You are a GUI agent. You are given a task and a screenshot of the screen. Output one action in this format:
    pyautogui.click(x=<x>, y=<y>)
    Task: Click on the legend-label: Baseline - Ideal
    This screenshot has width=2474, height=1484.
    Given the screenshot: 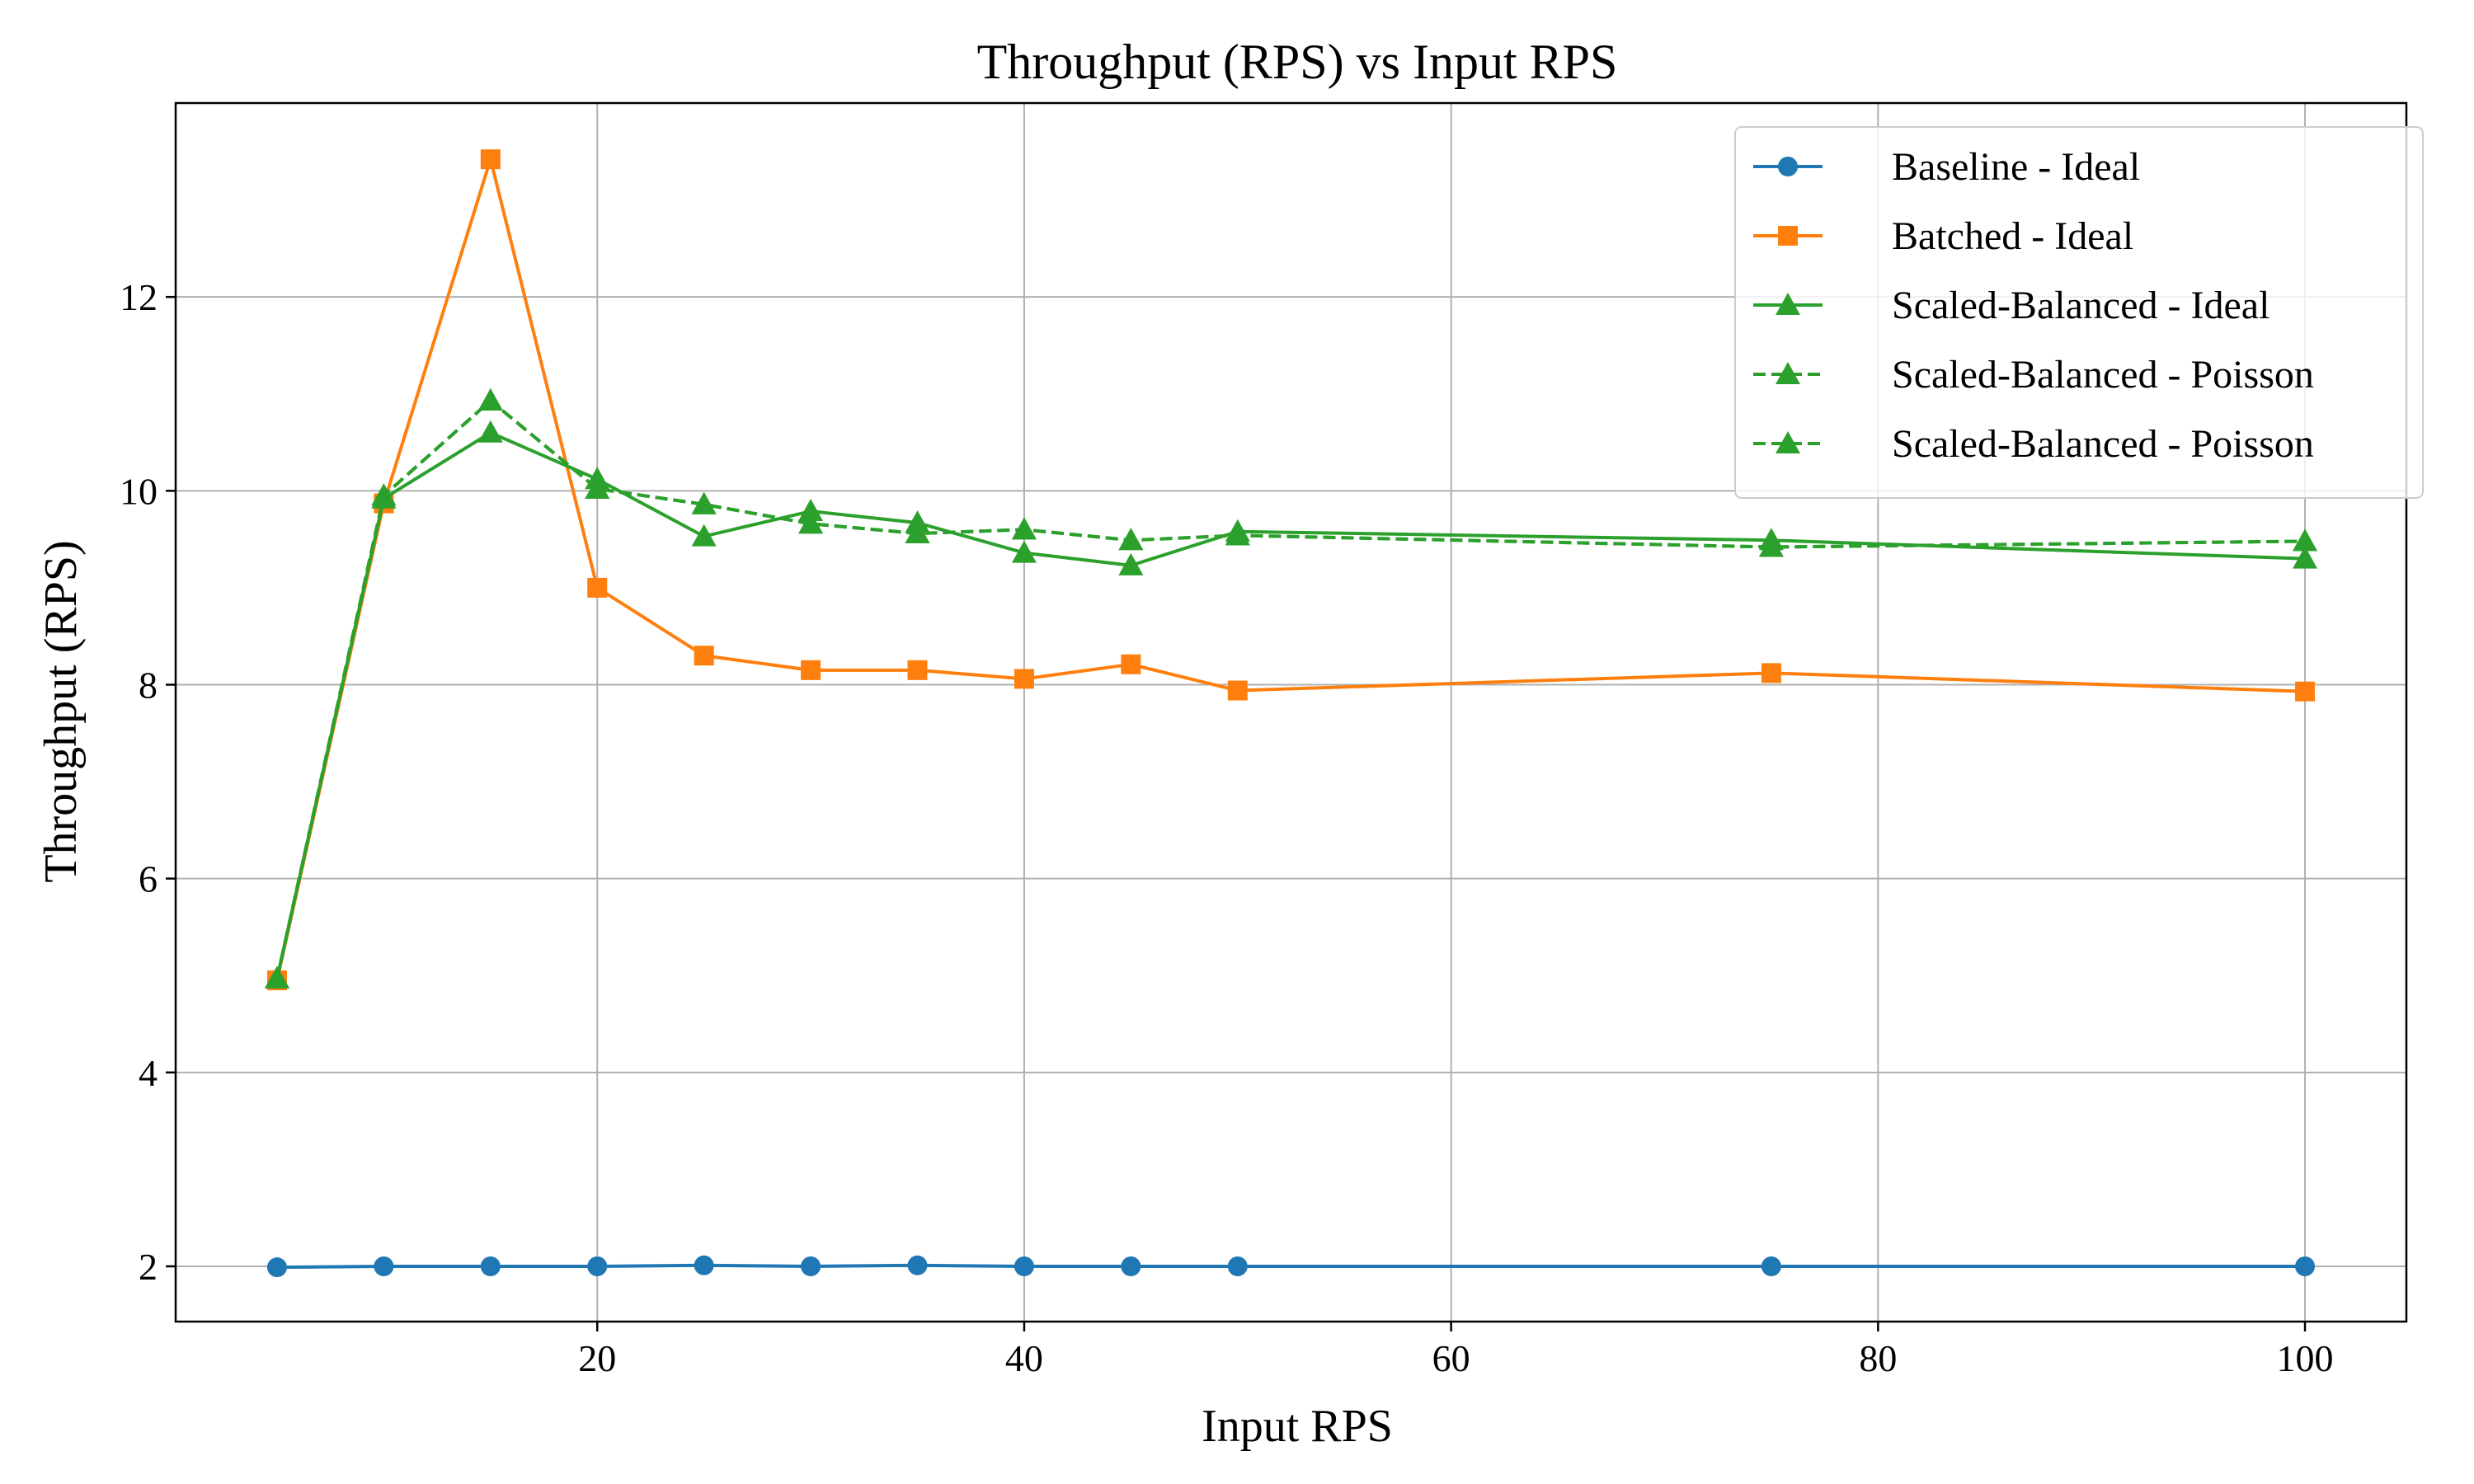 What is the action you would take?
    pyautogui.click(x=2016, y=167)
    